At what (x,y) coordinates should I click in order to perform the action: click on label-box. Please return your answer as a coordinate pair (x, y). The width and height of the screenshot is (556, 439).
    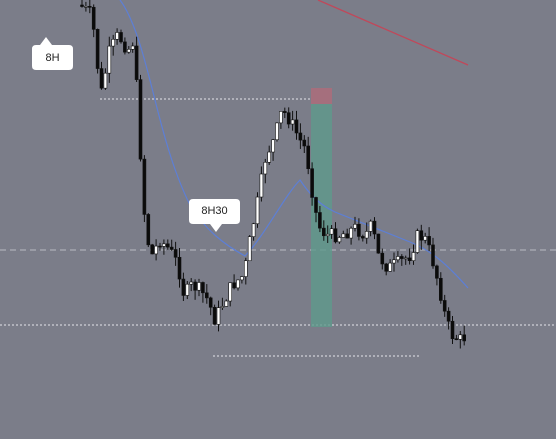
    Looking at the image, I should click on (214, 215).